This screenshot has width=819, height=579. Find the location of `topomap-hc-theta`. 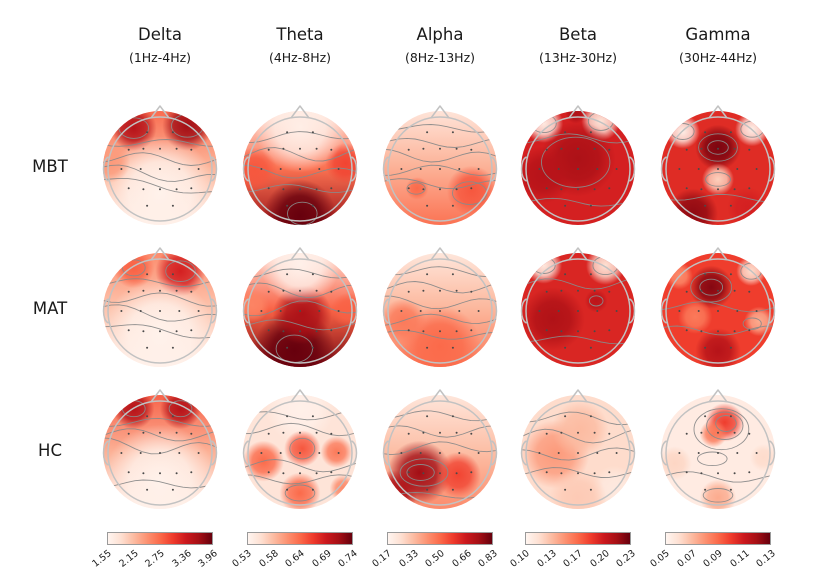

topomap-hc-theta is located at coordinates (300, 449).